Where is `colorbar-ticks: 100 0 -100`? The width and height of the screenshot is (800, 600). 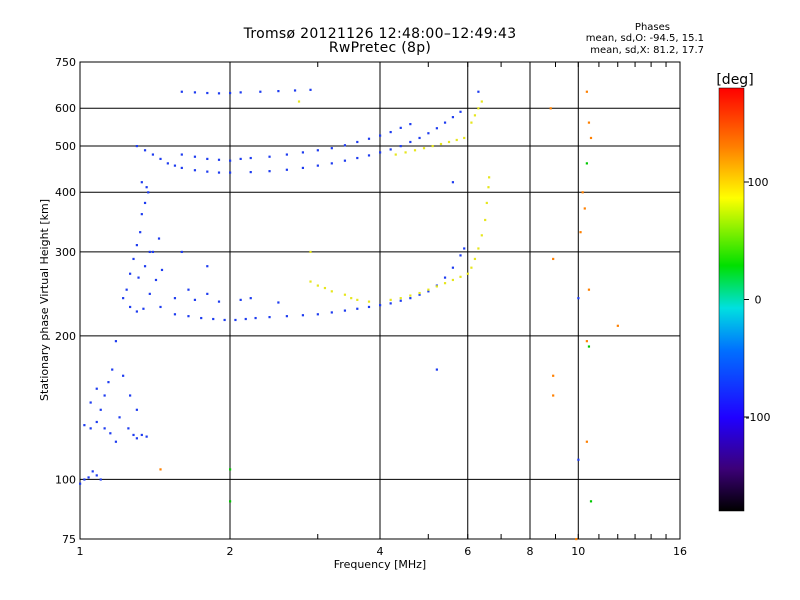
colorbar-ticks: 100 0 -100 is located at coordinates (757, 300).